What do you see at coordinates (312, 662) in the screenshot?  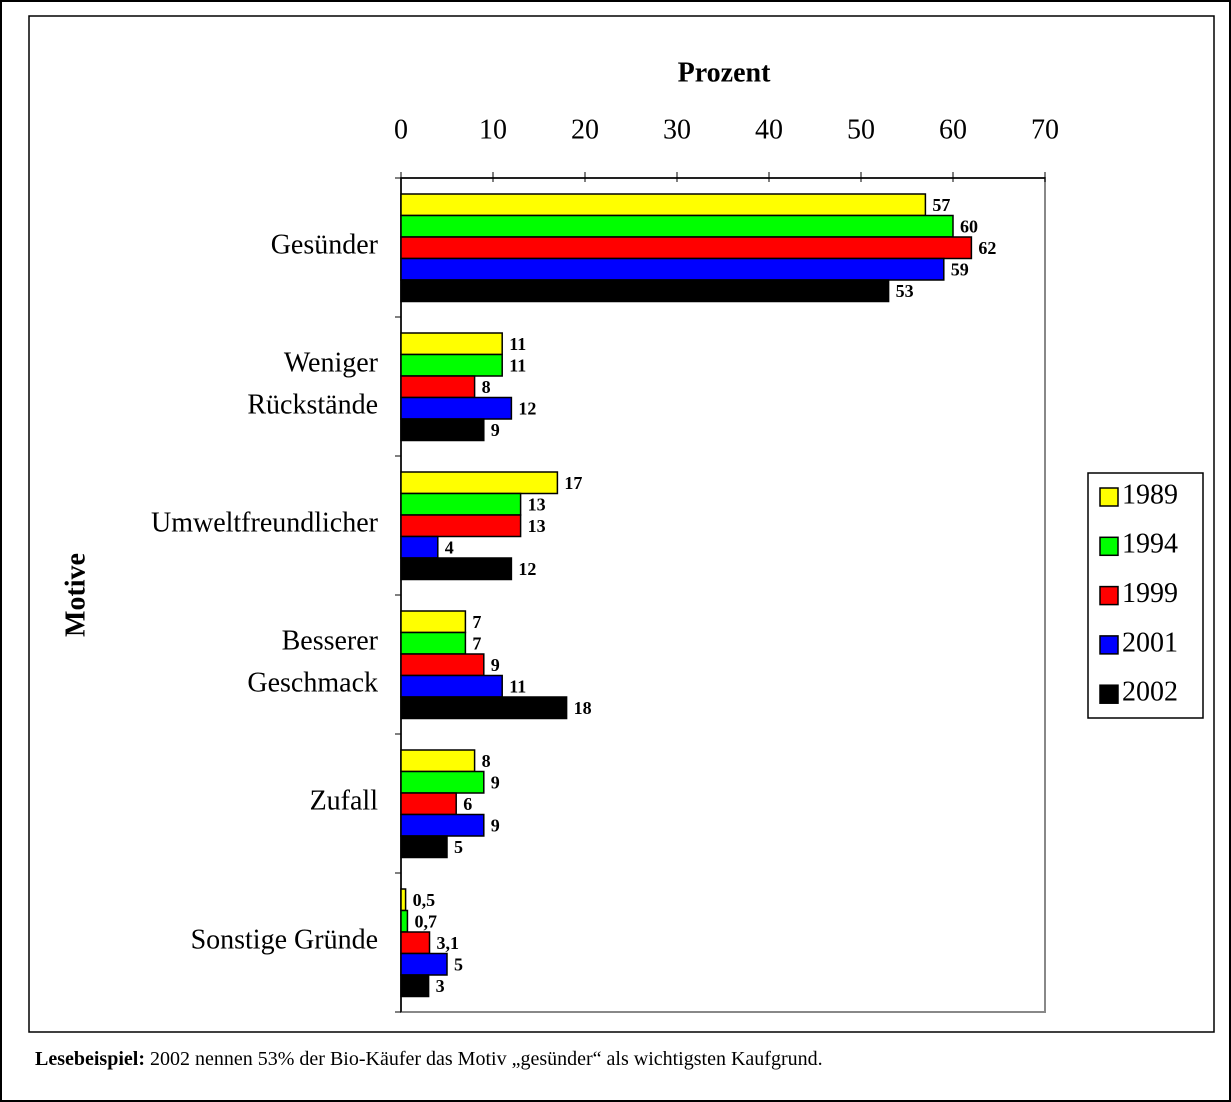 I see `y-tick-label: Besserer Geschmack` at bounding box center [312, 662].